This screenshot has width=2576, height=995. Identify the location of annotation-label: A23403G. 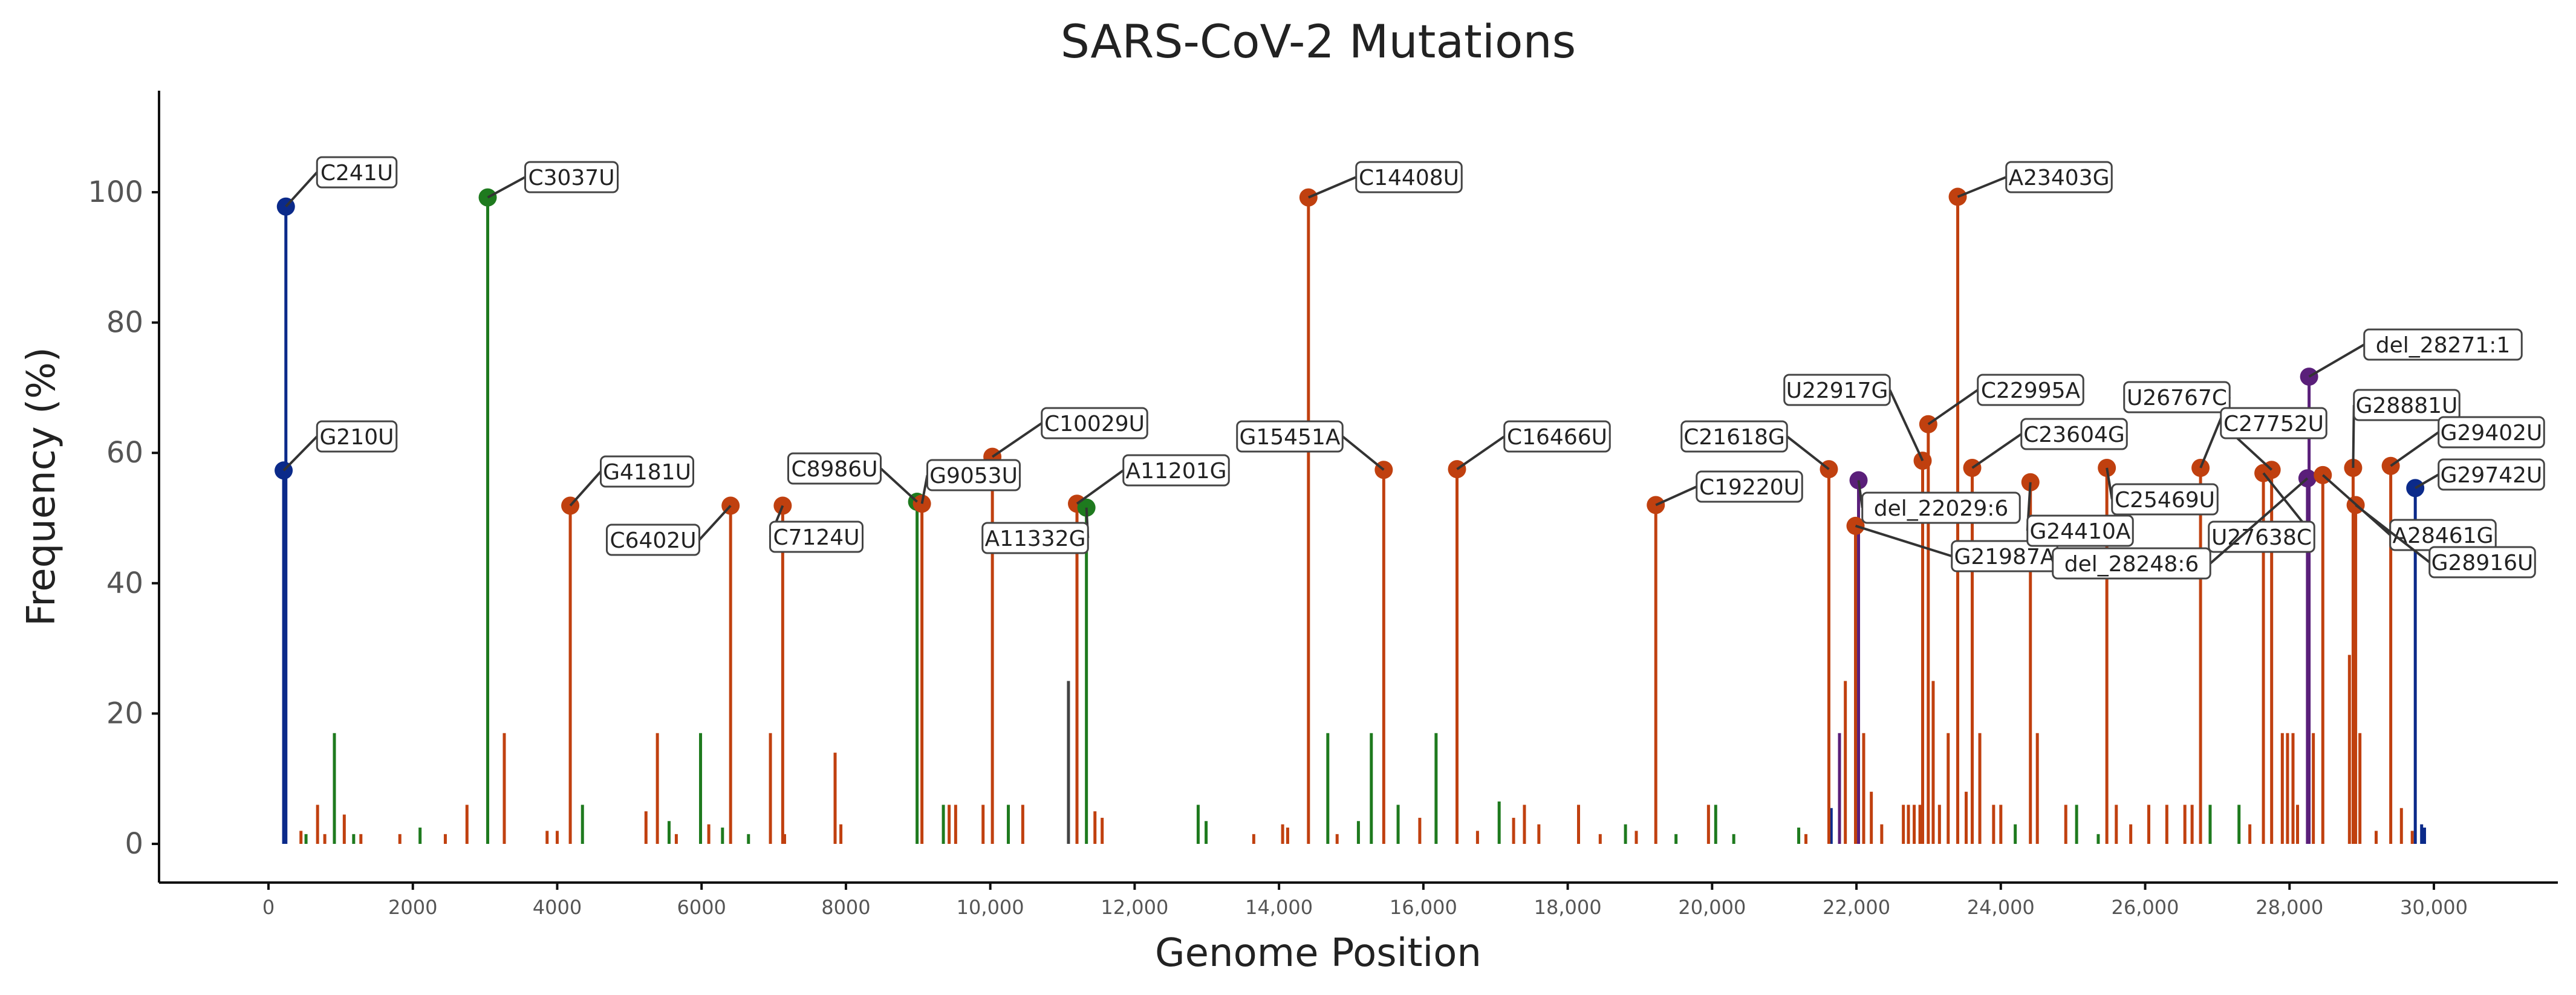
(2058, 178).